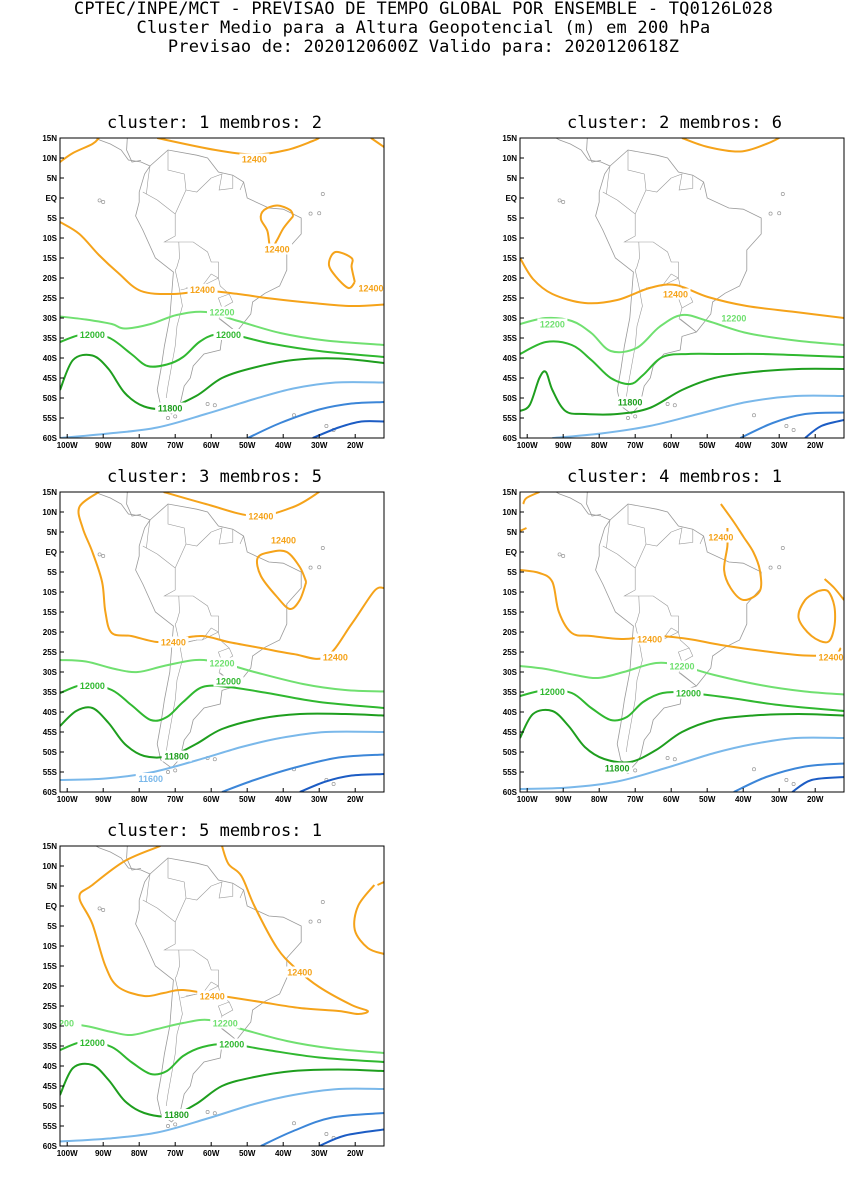 The width and height of the screenshot is (847, 1178). What do you see at coordinates (218, 990) in the screenshot?
I see `south-america-coastline` at bounding box center [218, 990].